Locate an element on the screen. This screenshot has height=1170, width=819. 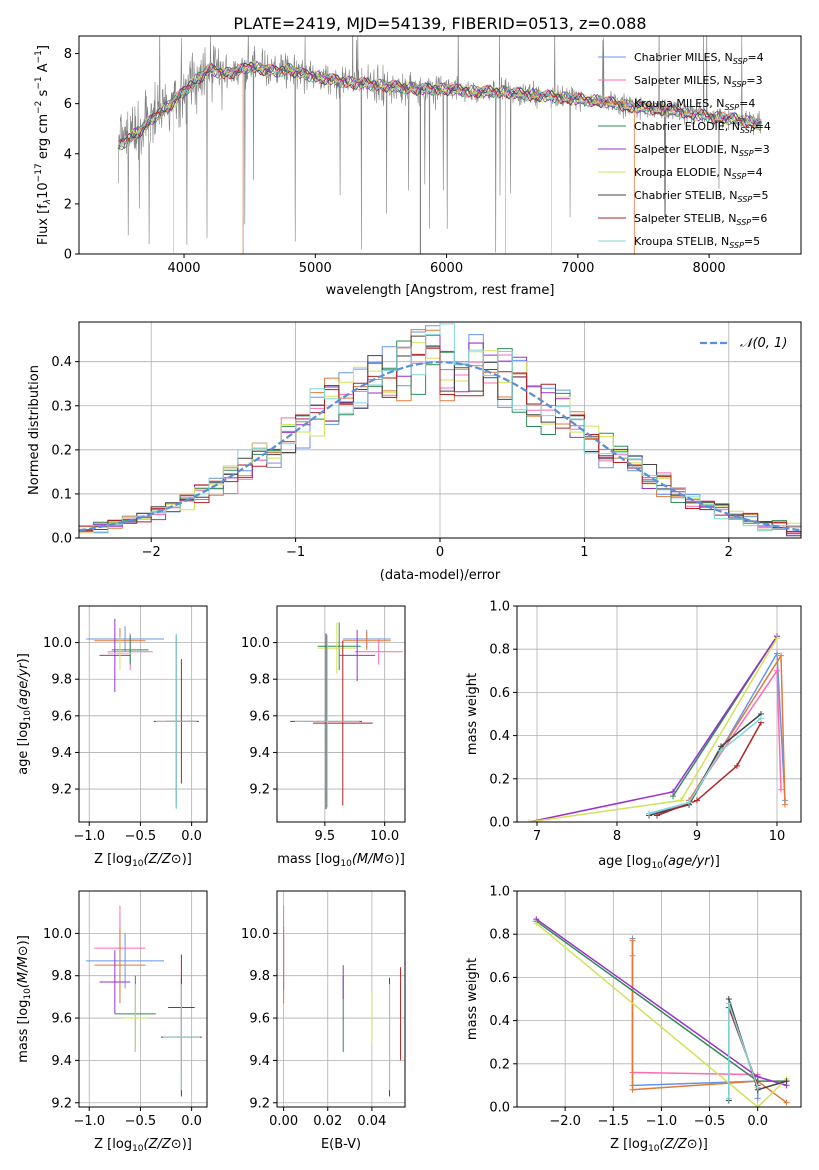
legend-entry: Salpeter STELIB, NSSP=6 is located at coordinates (700, 219).